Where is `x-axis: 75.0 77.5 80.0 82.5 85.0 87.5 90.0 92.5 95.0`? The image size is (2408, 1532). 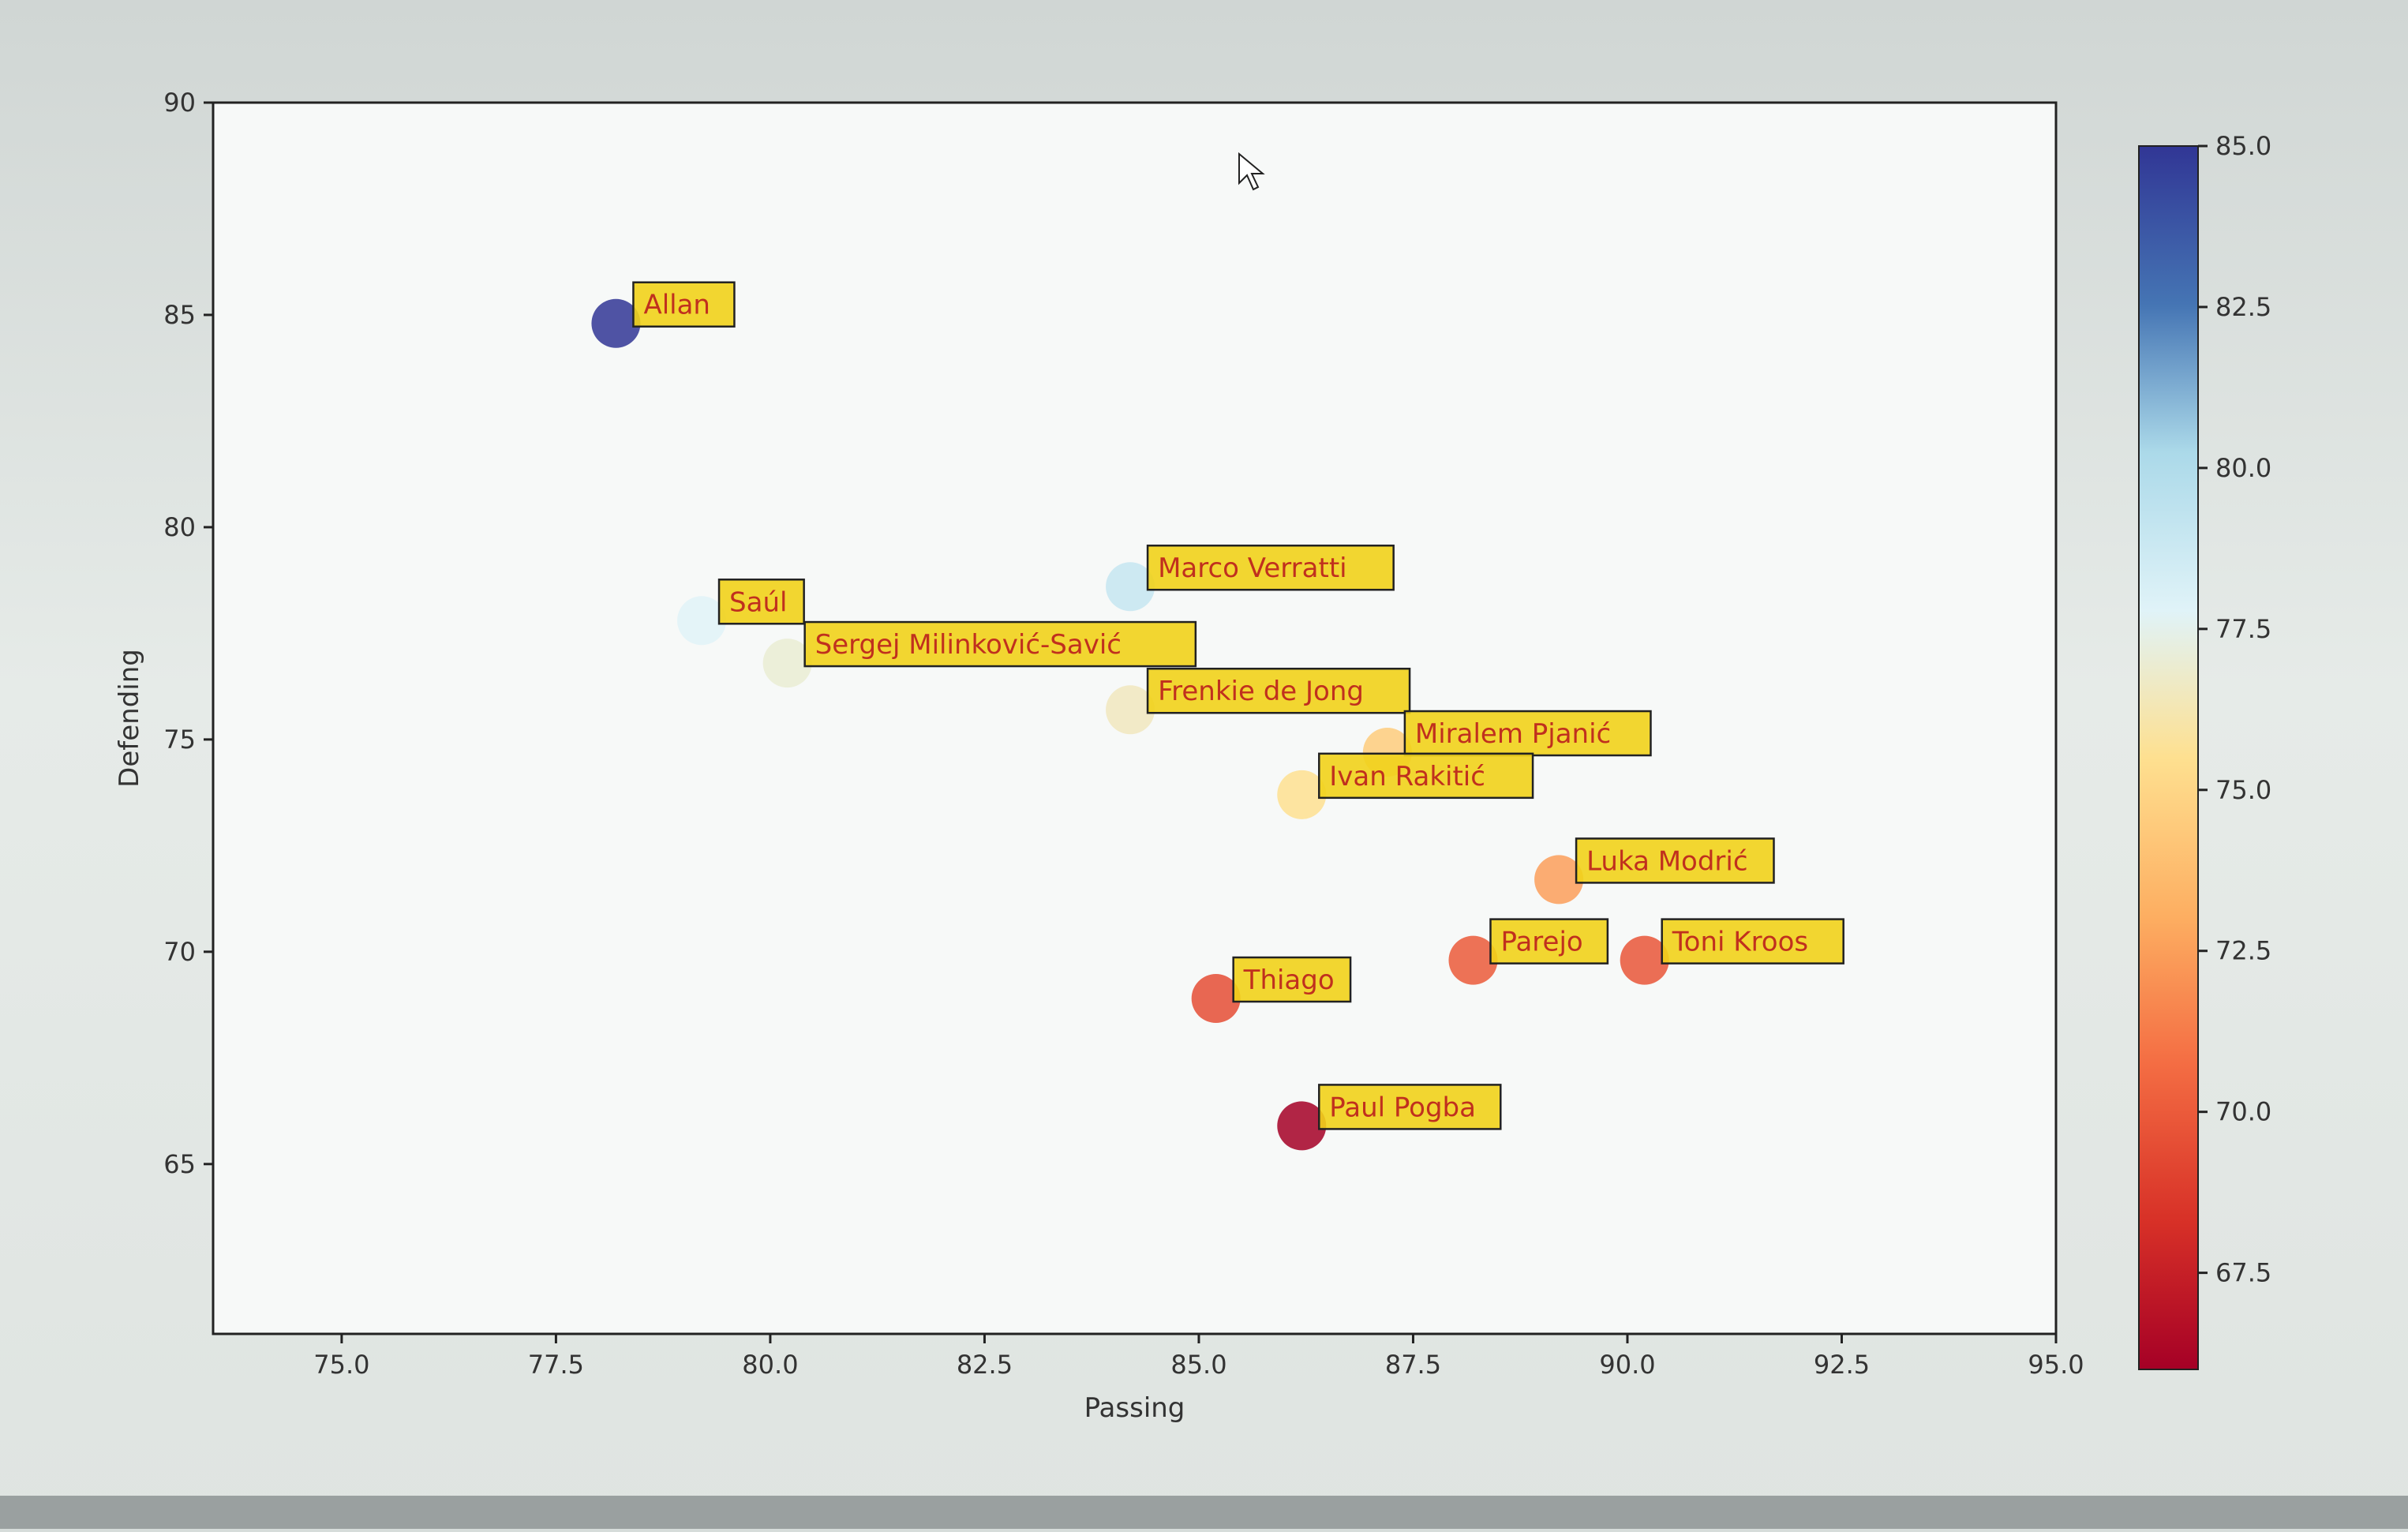 x-axis: 75.0 77.5 80.0 82.5 85.0 87.5 90.0 92.5 95.0 is located at coordinates (1198, 1357).